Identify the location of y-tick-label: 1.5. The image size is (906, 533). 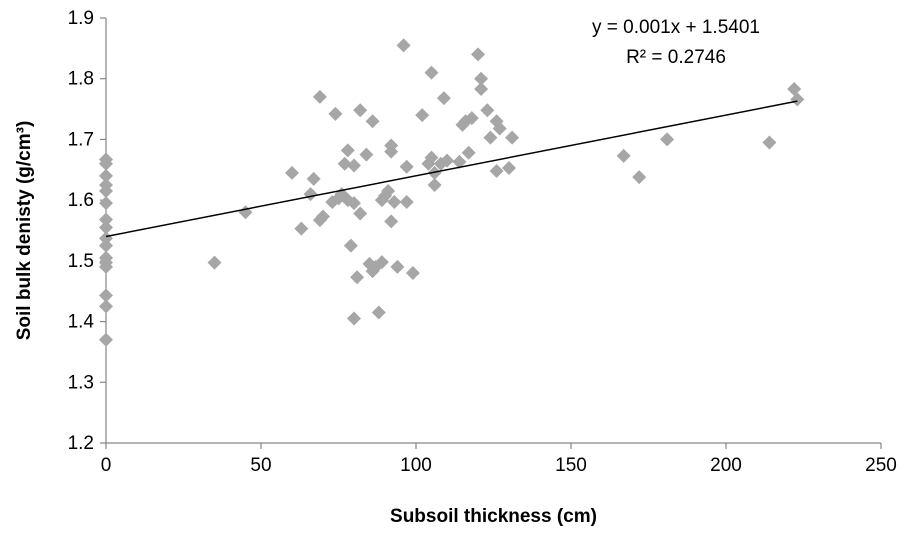
(81, 261).